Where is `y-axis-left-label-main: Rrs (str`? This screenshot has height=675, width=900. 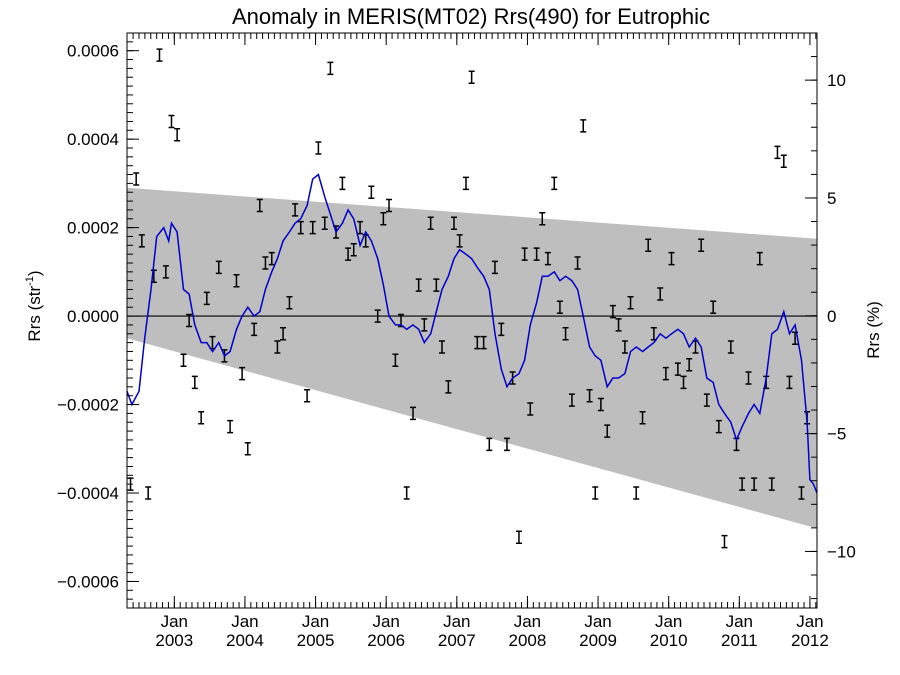 y-axis-left-label-main: Rrs (str is located at coordinates (34, 314).